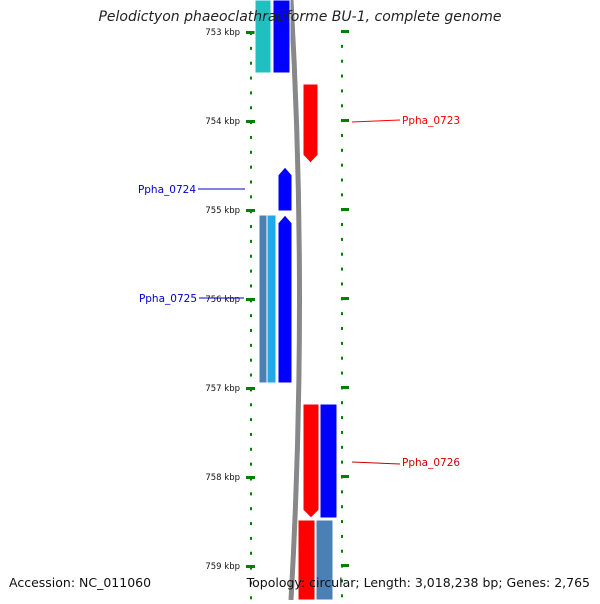 This screenshot has height=604, width=600. Describe the element at coordinates (431, 121) in the screenshot. I see `gene-label-ppha-0723: Ppha_0723` at that location.